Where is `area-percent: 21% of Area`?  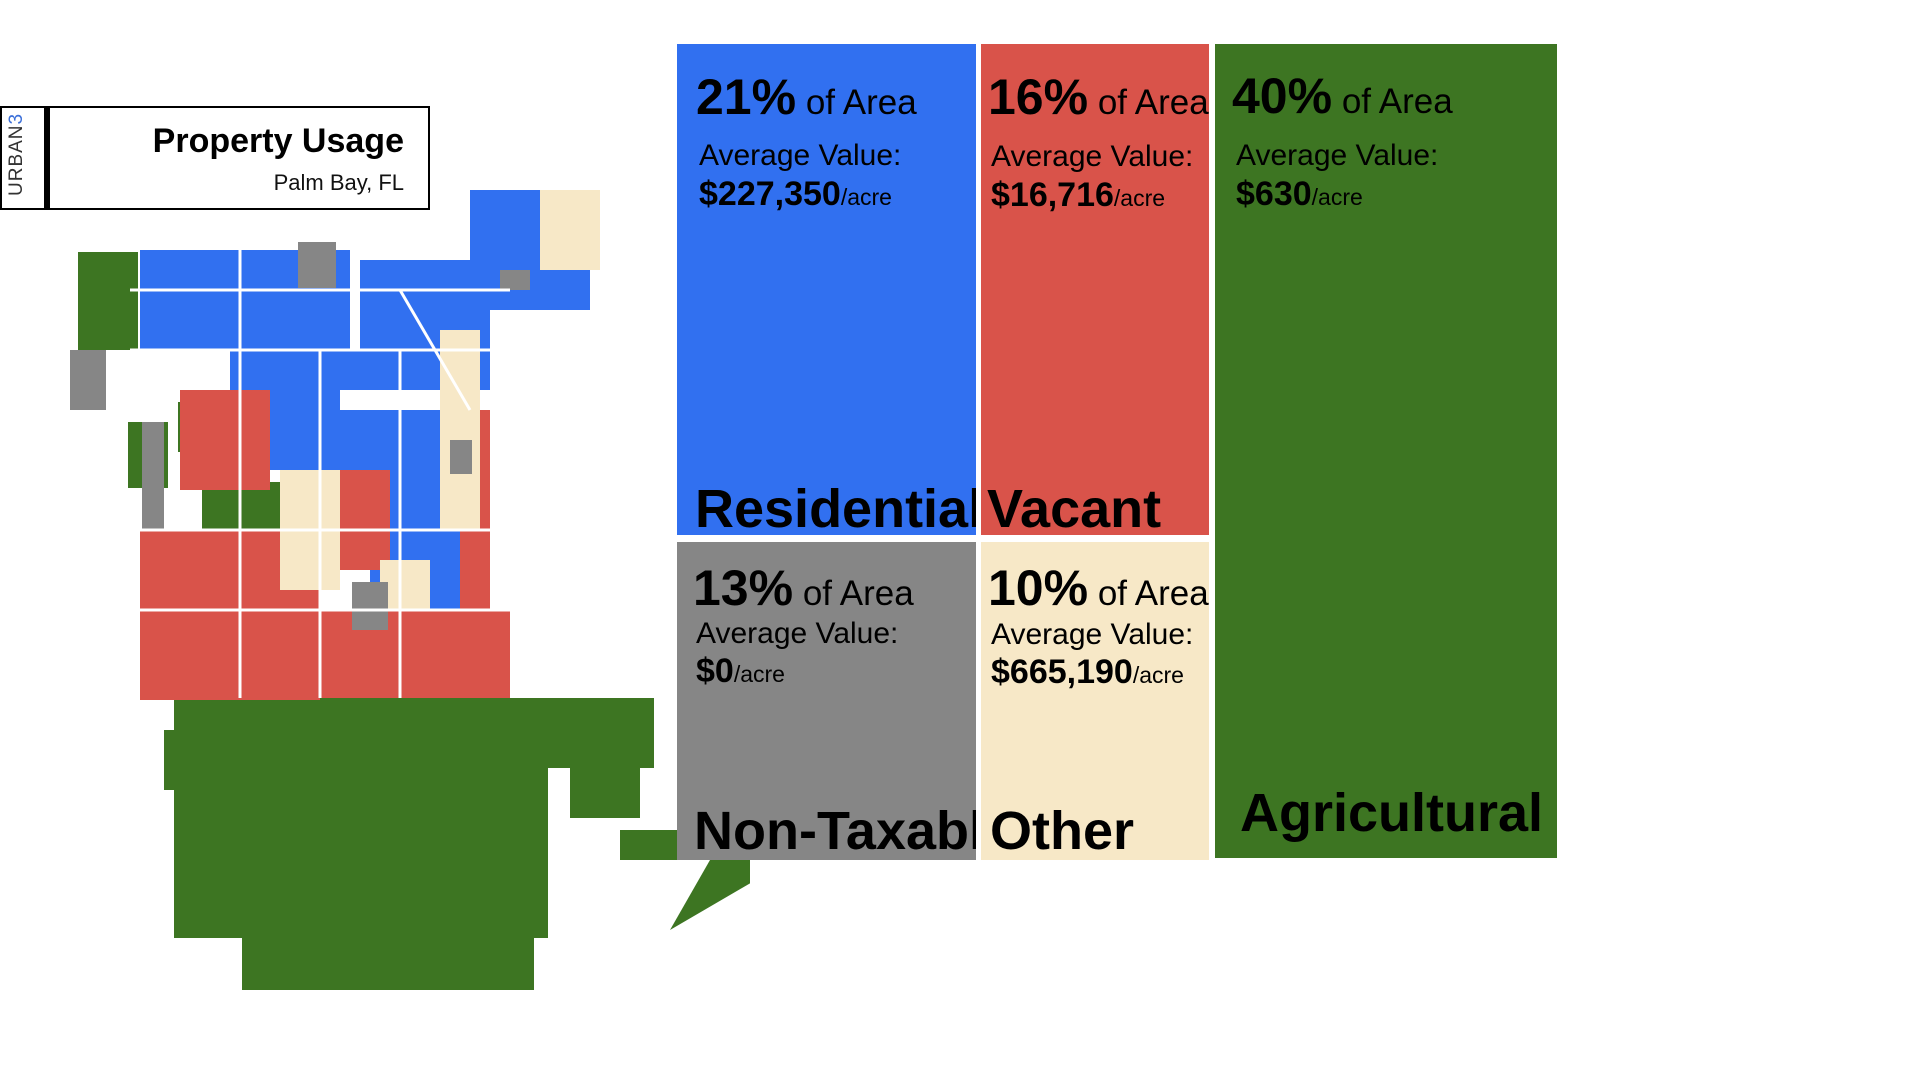 area-percent: 21% of Area is located at coordinates (806, 97).